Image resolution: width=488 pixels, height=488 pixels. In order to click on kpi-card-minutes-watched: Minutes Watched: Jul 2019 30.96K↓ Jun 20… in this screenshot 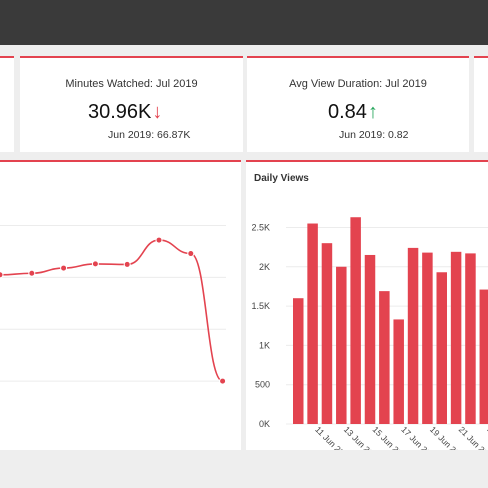, I will do `click(131, 104)`.